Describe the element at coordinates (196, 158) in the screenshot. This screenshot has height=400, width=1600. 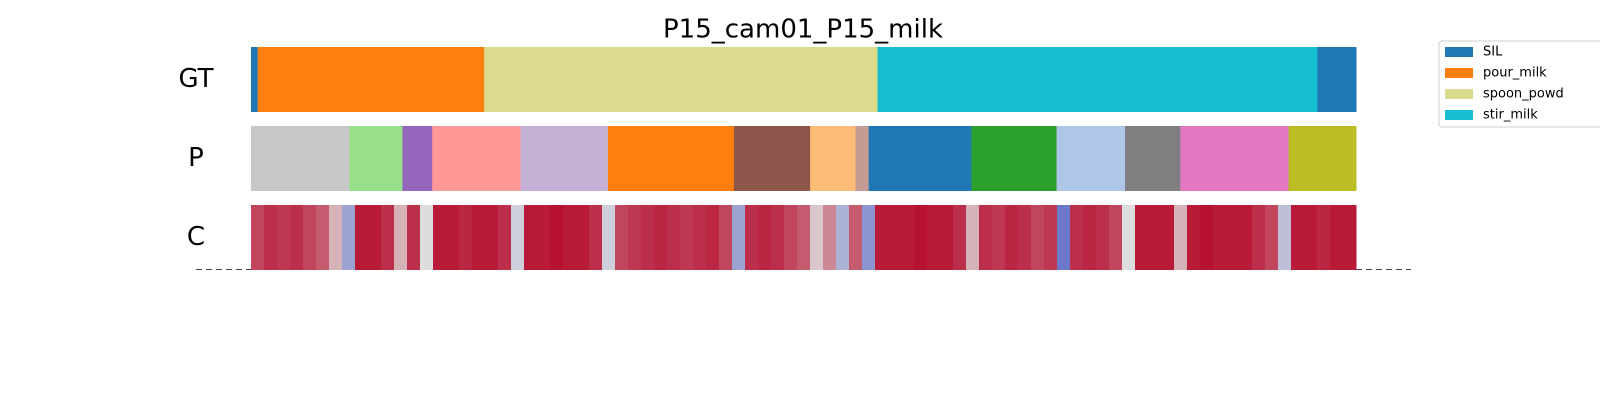
I see `row-label: P` at that location.